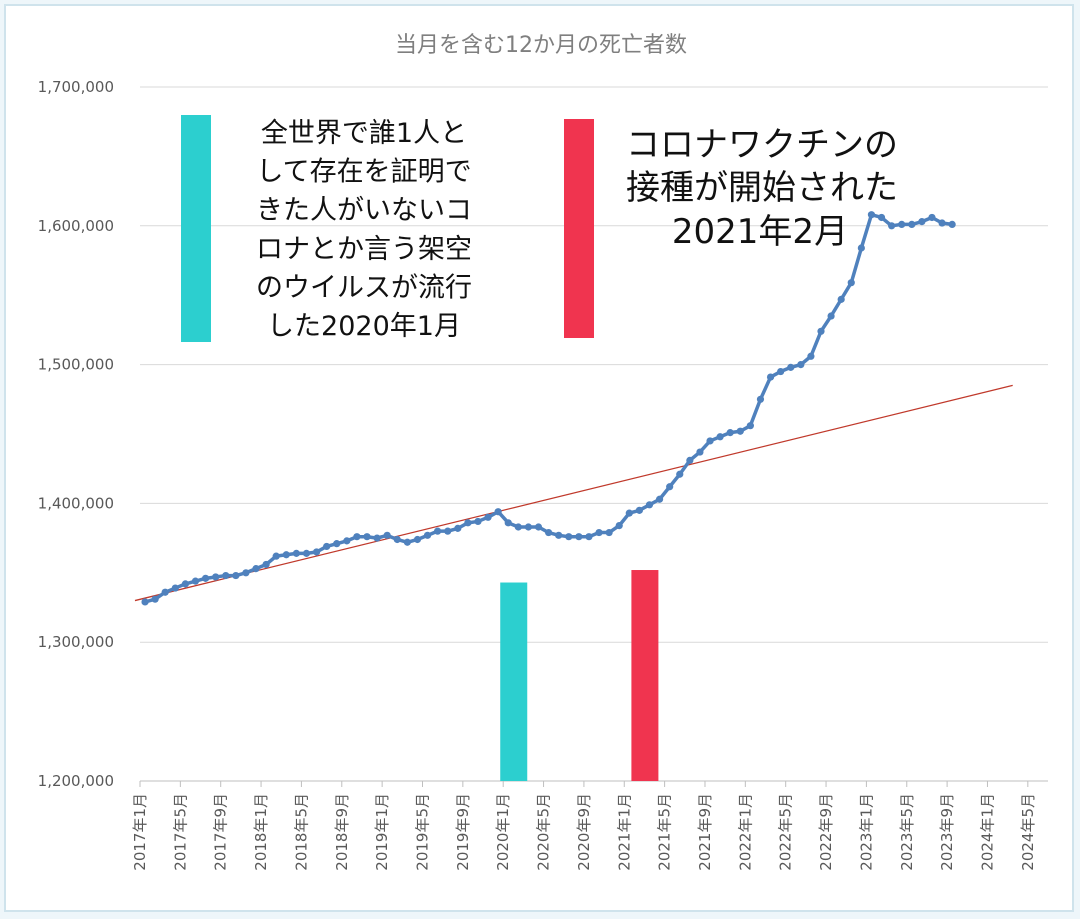 The width and height of the screenshot is (1080, 919). What do you see at coordinates (180, 832) in the screenshot?
I see `x-tick-label: 2017年5月` at bounding box center [180, 832].